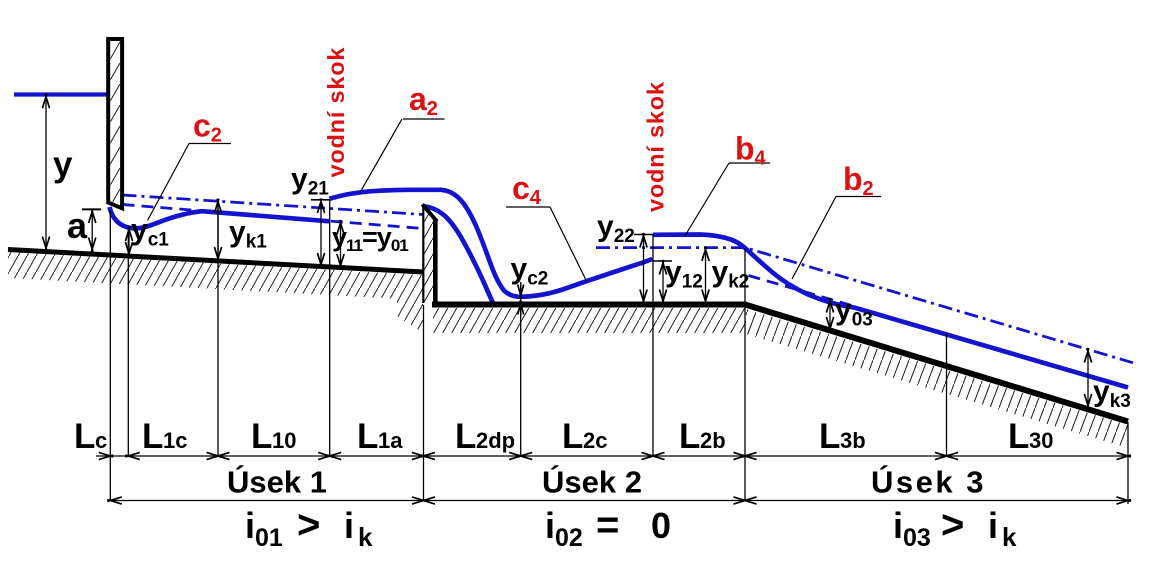 The height and width of the screenshot is (567, 1156). I want to click on svg-text: a, so click(77, 225).